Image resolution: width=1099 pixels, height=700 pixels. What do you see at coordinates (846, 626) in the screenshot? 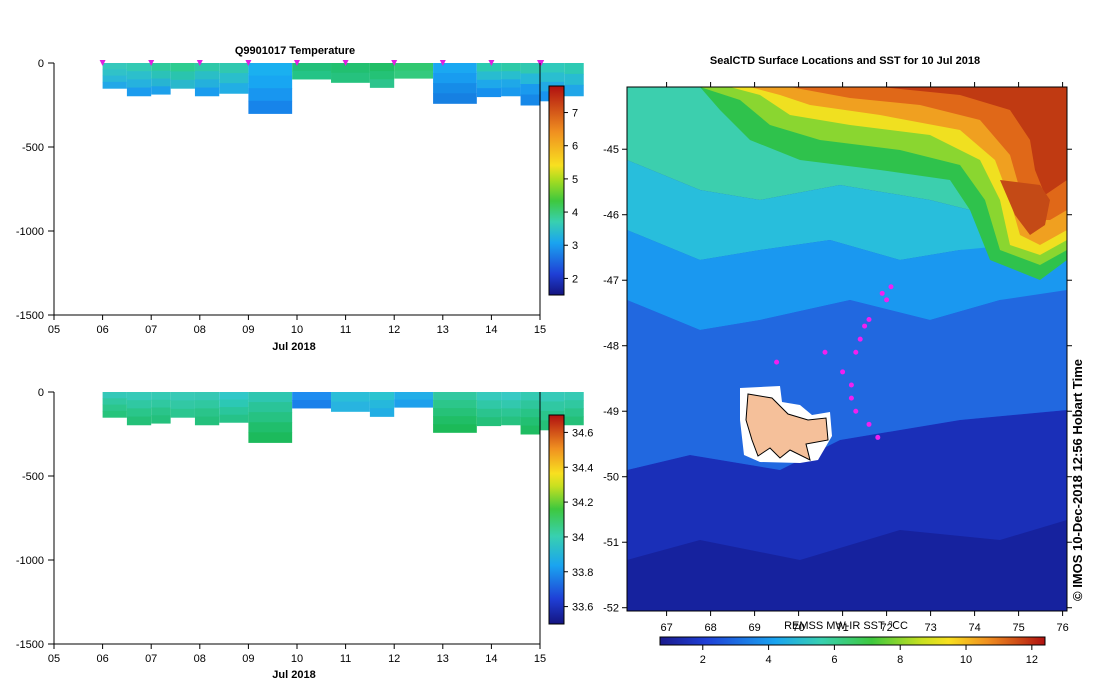
I see `sst-colorbar-label: REMSS MW-IR SST ℃C` at bounding box center [846, 626].